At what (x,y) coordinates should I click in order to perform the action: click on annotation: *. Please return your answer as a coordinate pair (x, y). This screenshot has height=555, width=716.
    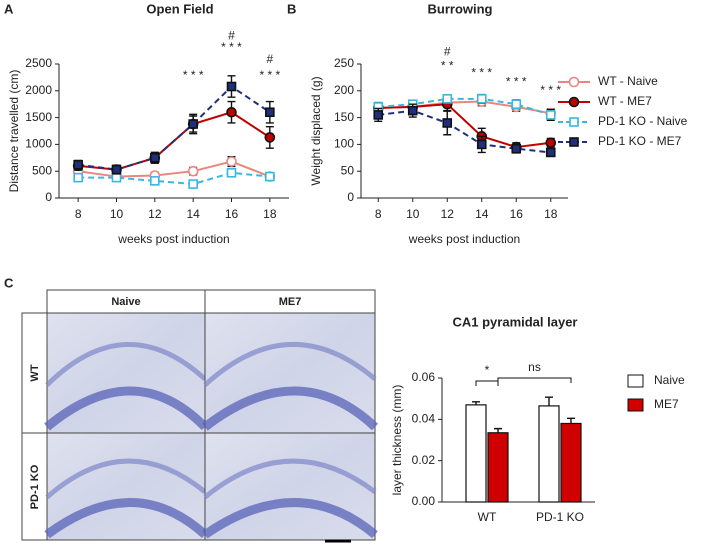
    Looking at the image, I should click on (487, 370).